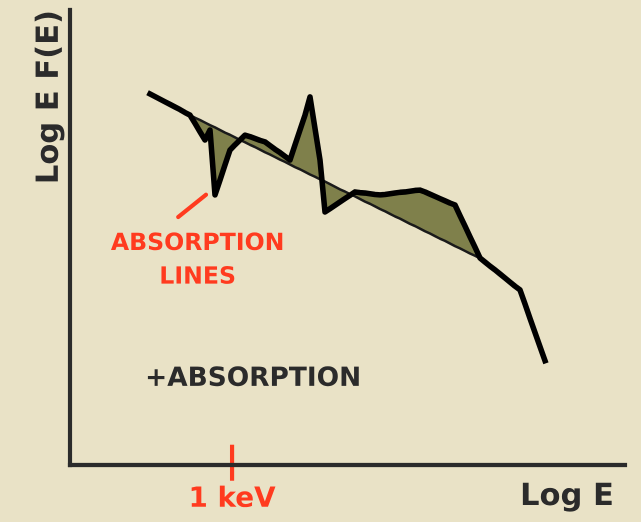  Describe the element at coordinates (196, 258) in the screenshot. I see `annotation: ABSORPTION LINES` at that location.